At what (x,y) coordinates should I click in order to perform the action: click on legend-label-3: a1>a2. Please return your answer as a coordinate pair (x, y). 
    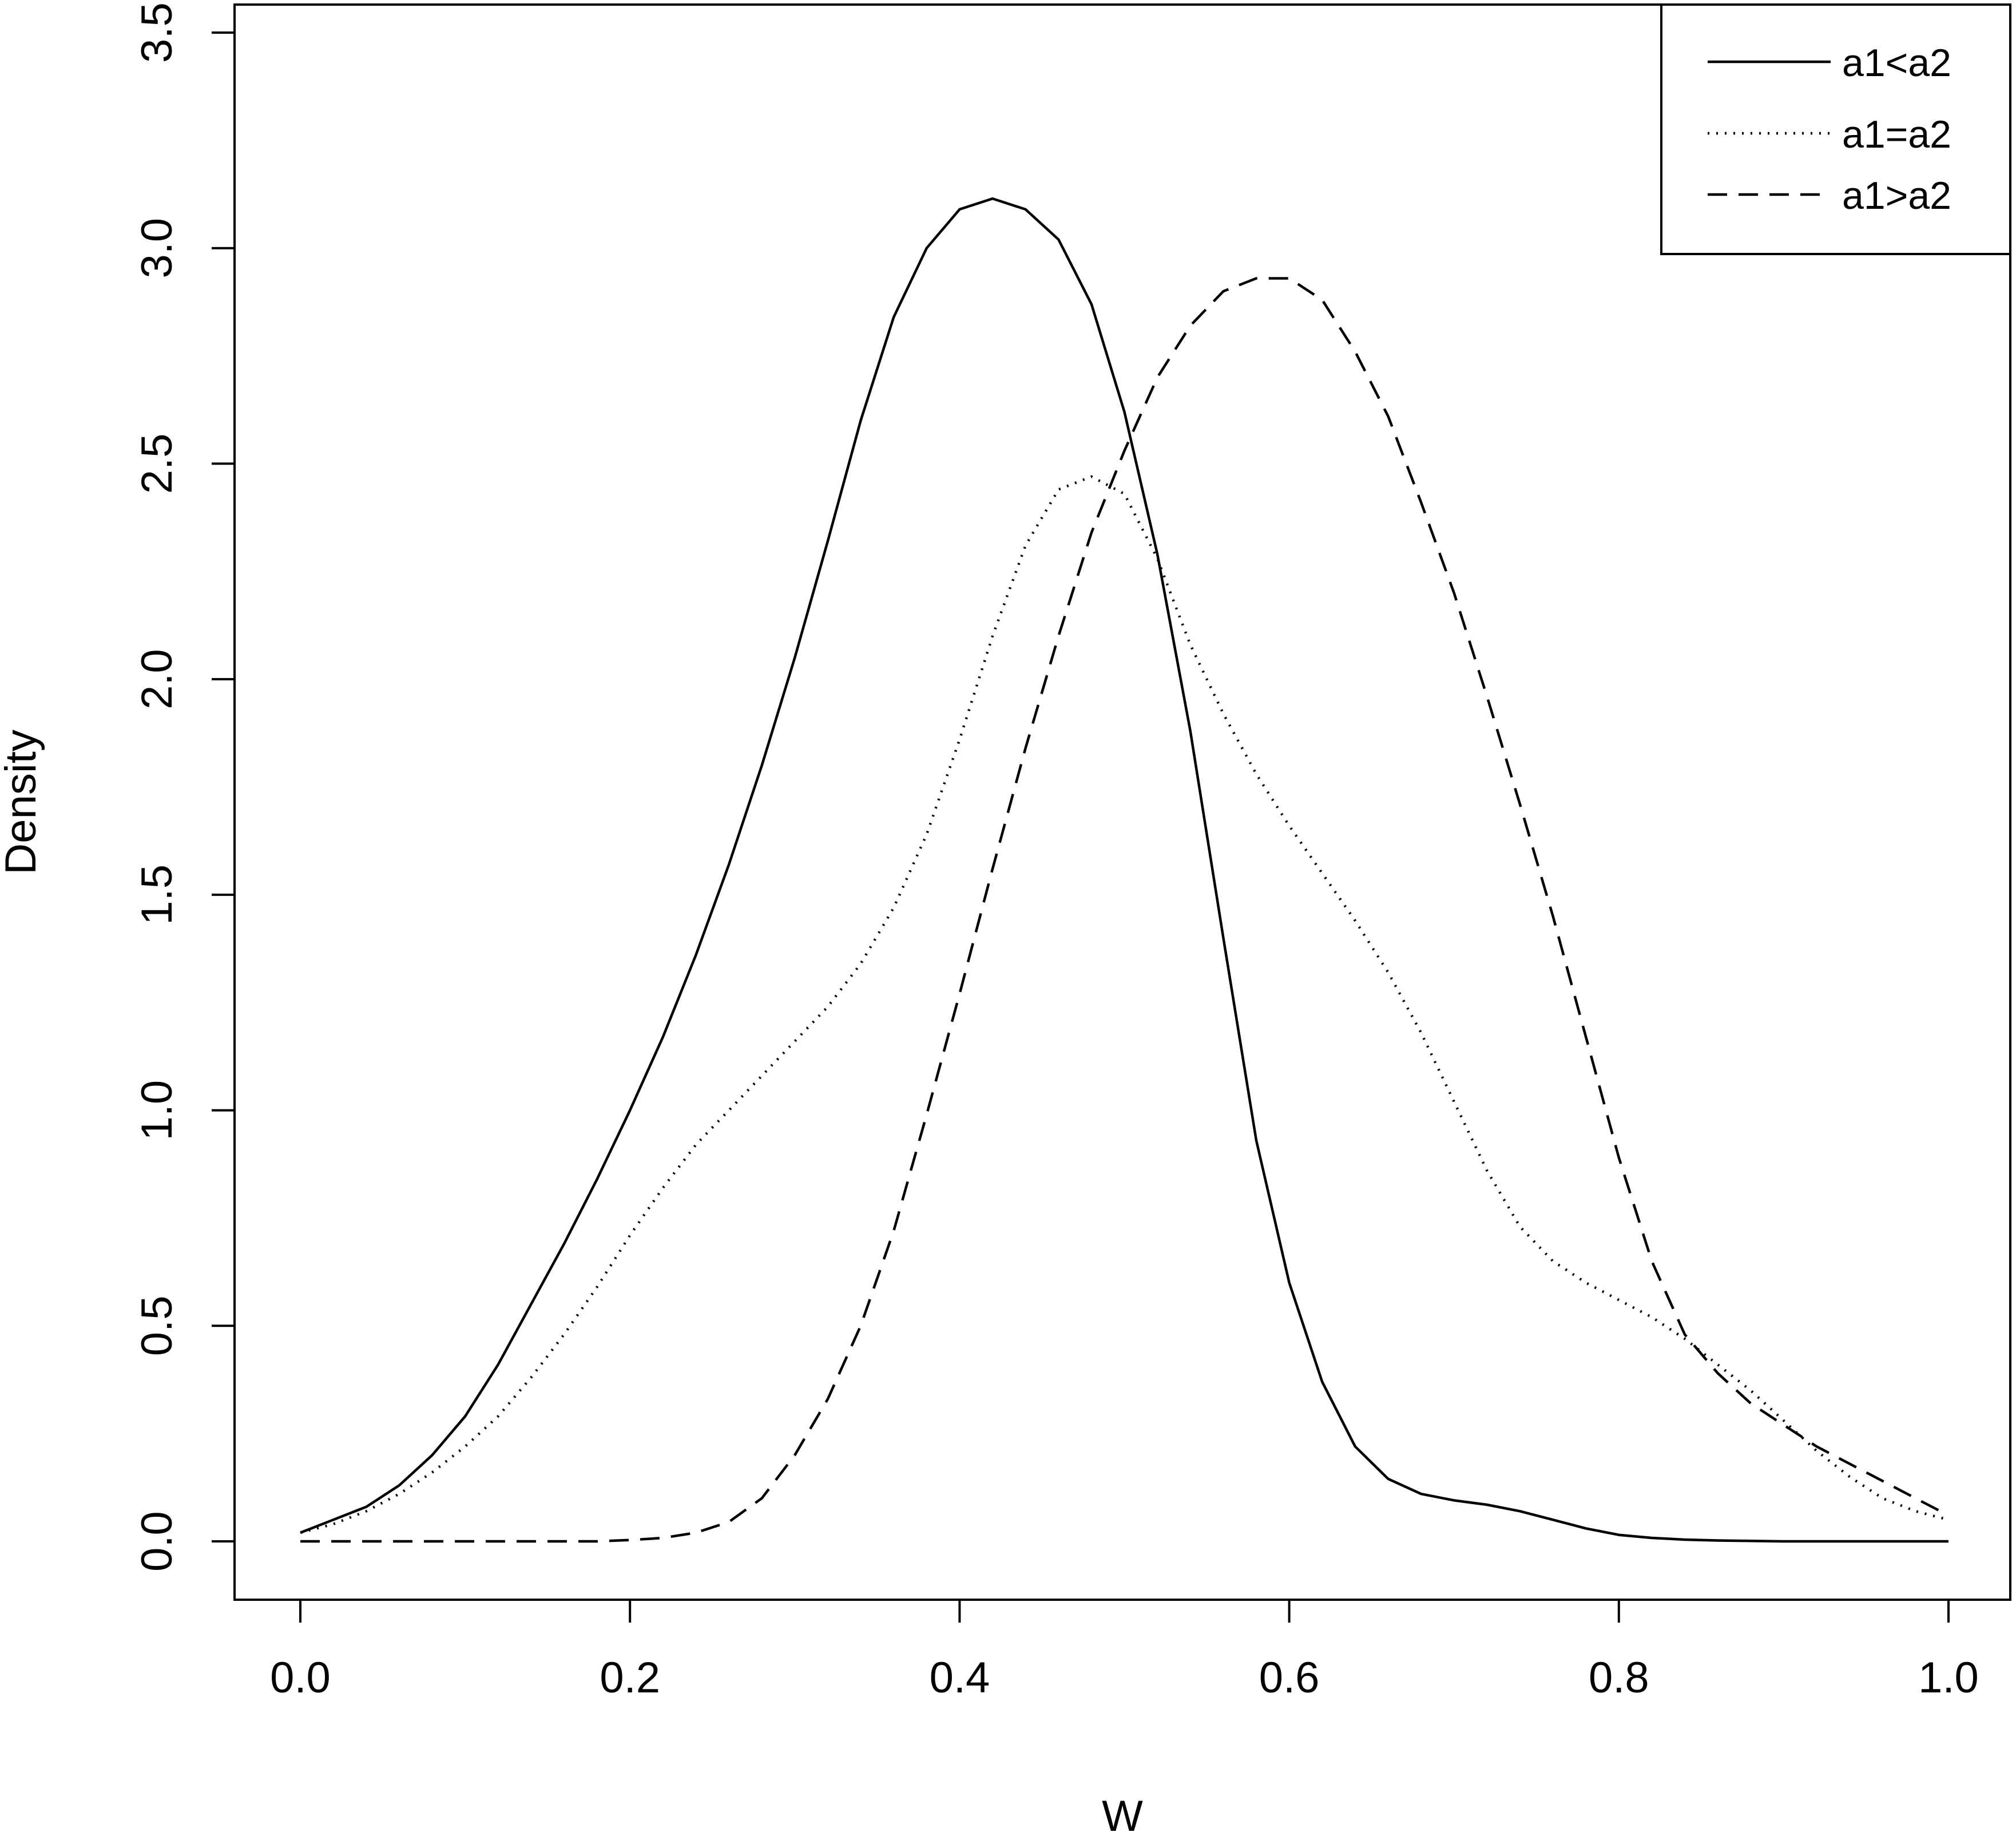
    Looking at the image, I should click on (1896, 195).